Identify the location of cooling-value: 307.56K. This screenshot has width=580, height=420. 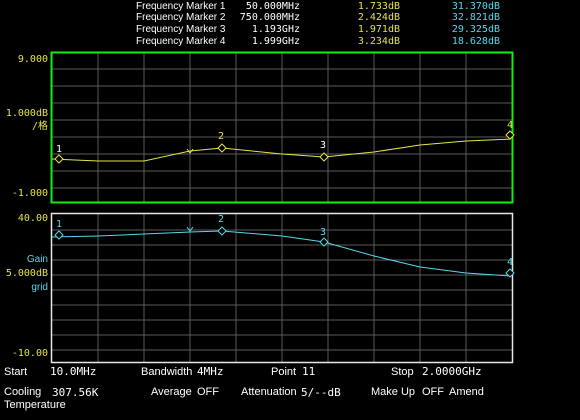
(75, 392).